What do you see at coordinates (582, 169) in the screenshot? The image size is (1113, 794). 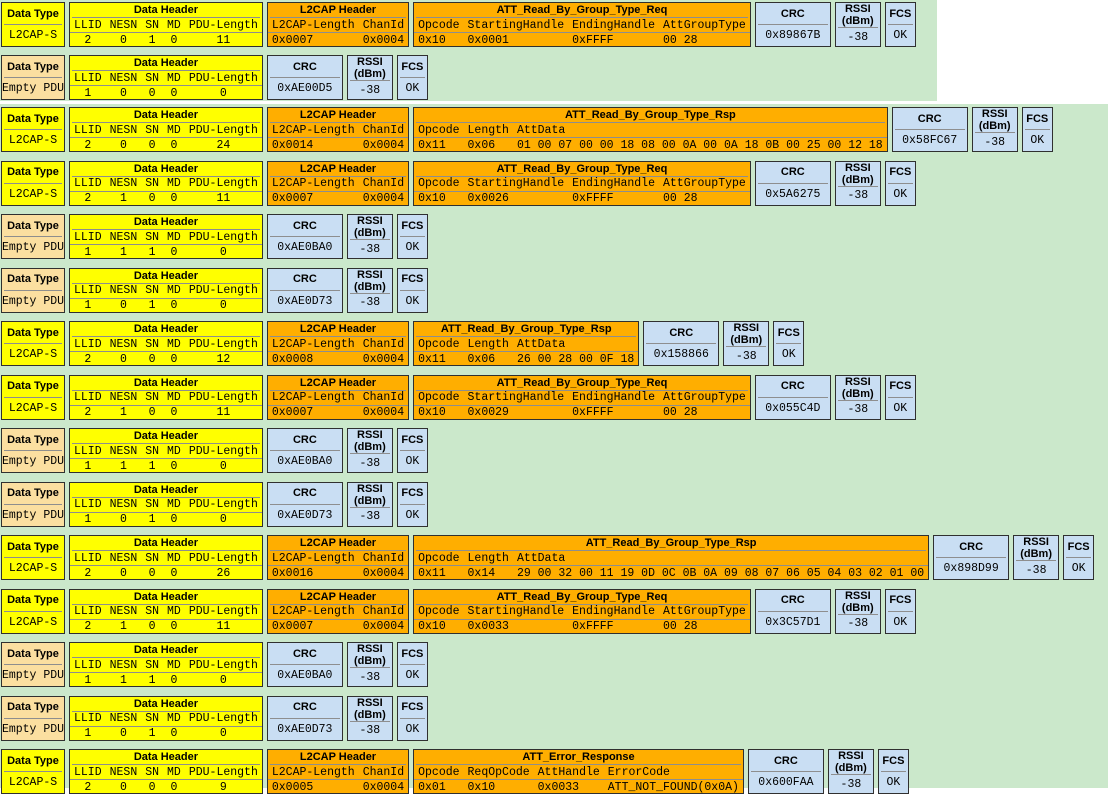 I see `att-cell-title: ATT_Read_By_Group_Type_Req` at bounding box center [582, 169].